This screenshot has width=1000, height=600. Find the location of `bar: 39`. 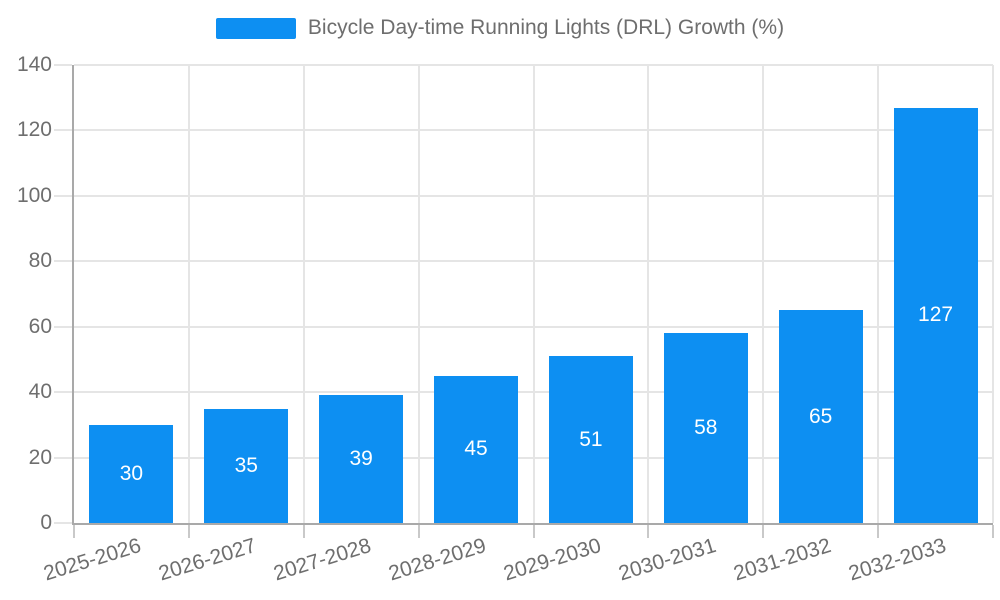

bar: 39 is located at coordinates (361, 459).